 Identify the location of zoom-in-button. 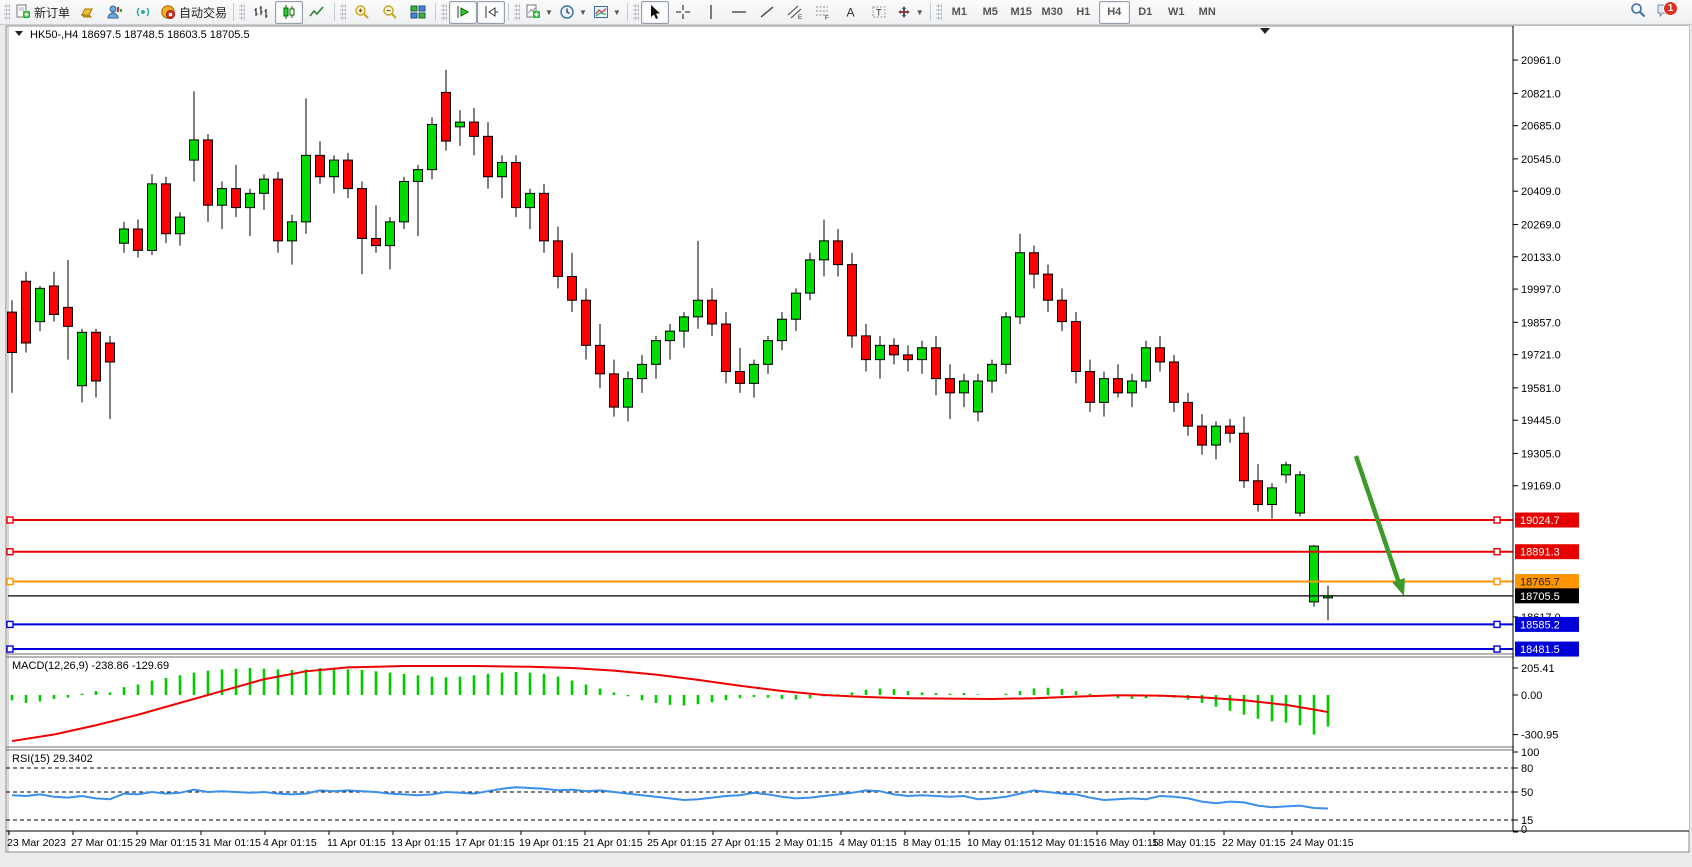
(362, 12).